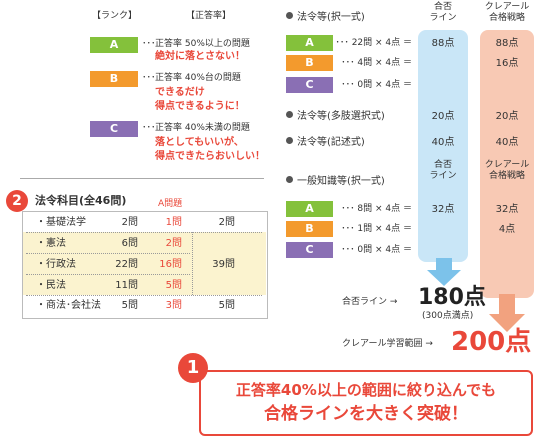  I want to click on subjects-highlight, so click(144, 263).